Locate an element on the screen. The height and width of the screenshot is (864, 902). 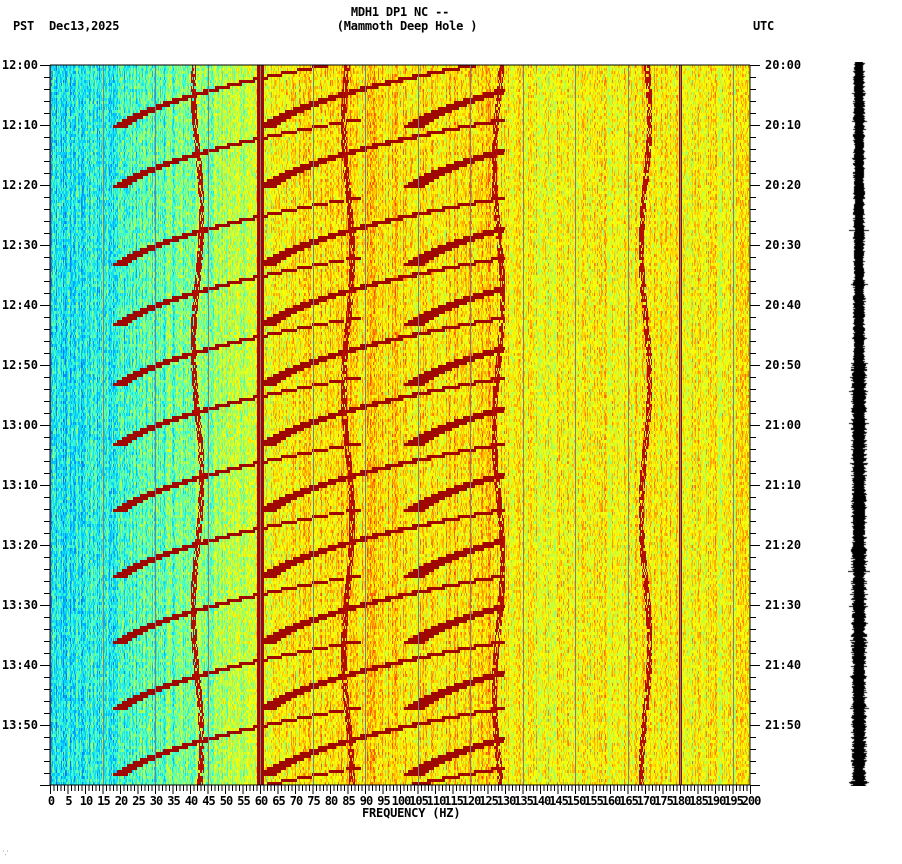
y-tick-left: 12:00 is located at coordinates (19, 65).